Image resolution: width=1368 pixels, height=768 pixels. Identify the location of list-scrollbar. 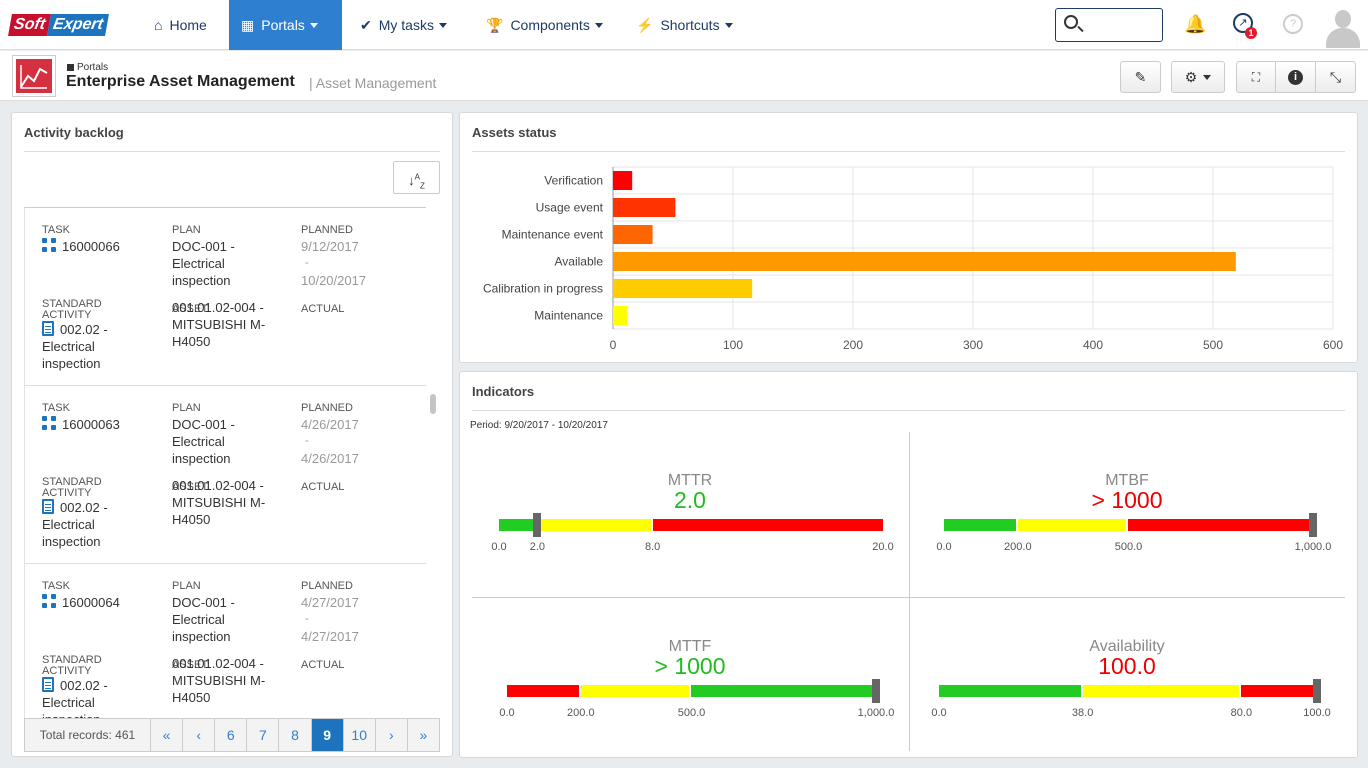
(433, 462).